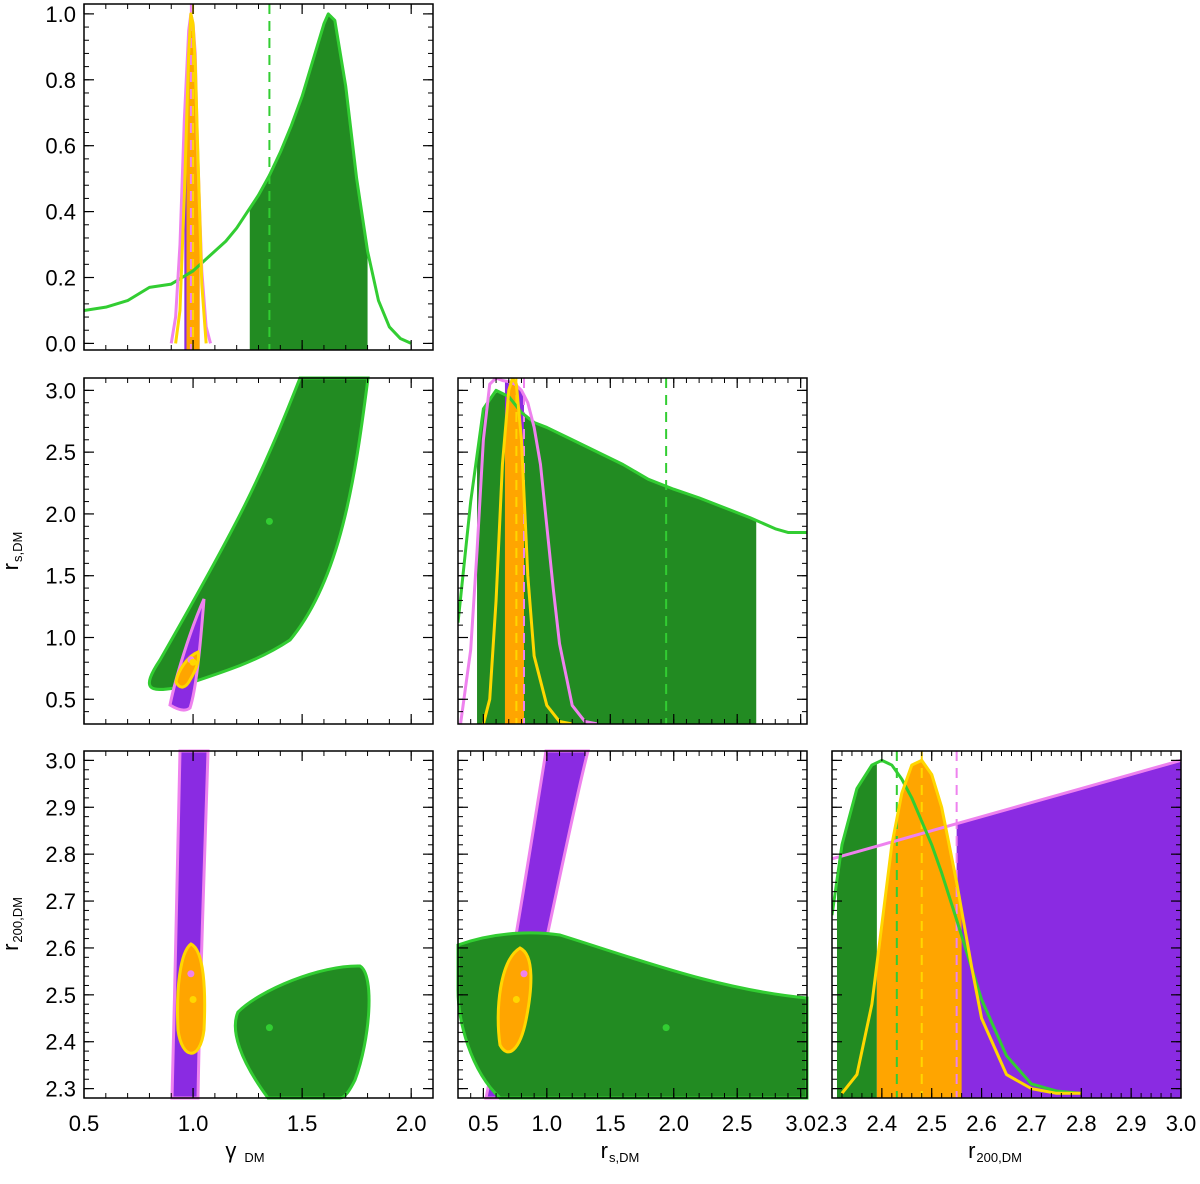  What do you see at coordinates (60, 807) in the screenshot?
I see `y-tick-label: 2.9` at bounding box center [60, 807].